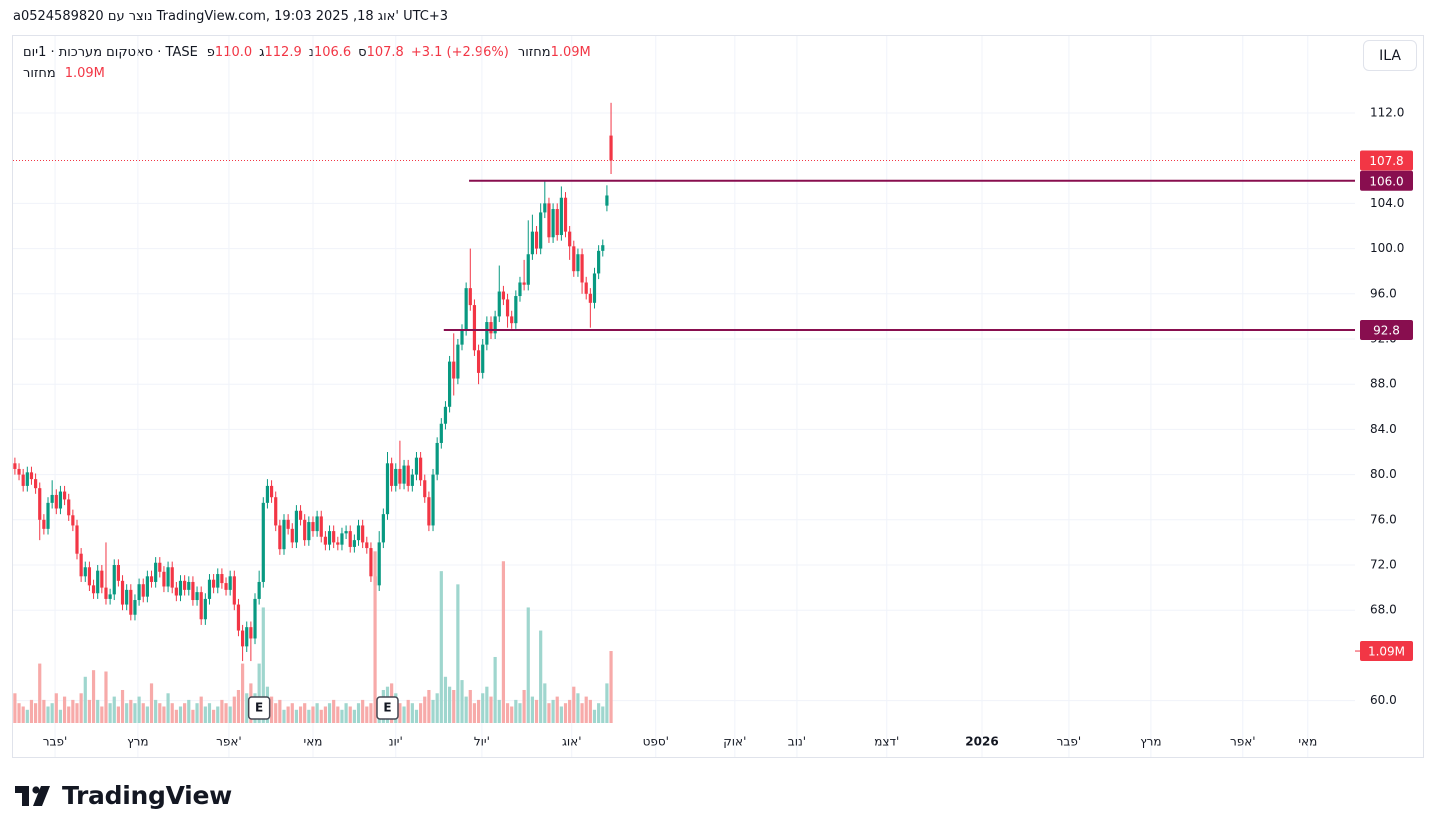 The height and width of the screenshot is (834, 1437). I want to click on currency-button: ILA, so click(1390, 55).